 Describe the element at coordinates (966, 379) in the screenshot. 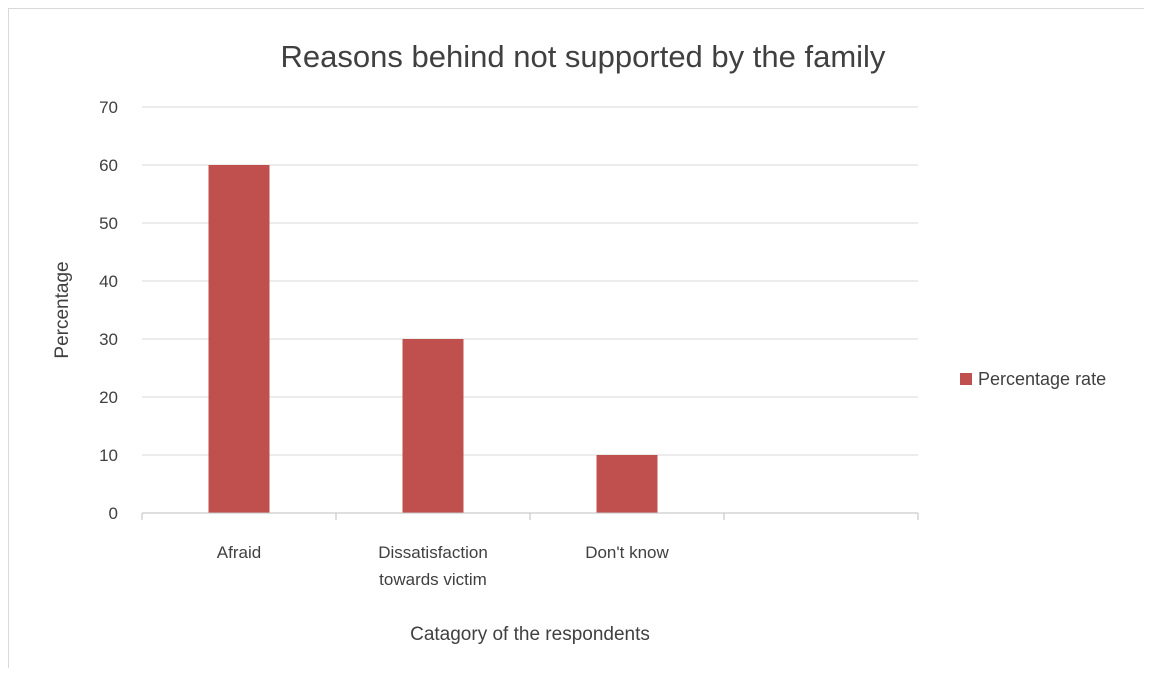

I see `legend-swatch` at that location.